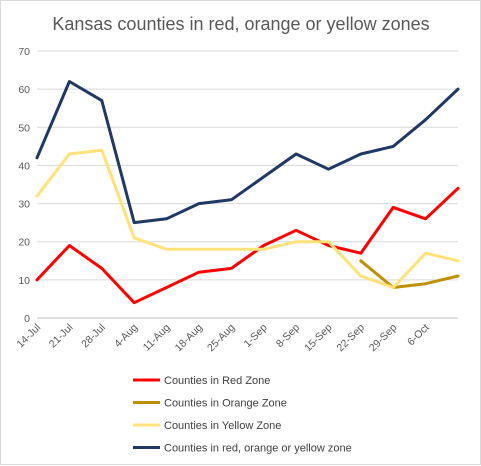 The height and width of the screenshot is (466, 481). What do you see at coordinates (24, 128) in the screenshot?
I see `y-tick-label: 50` at bounding box center [24, 128].